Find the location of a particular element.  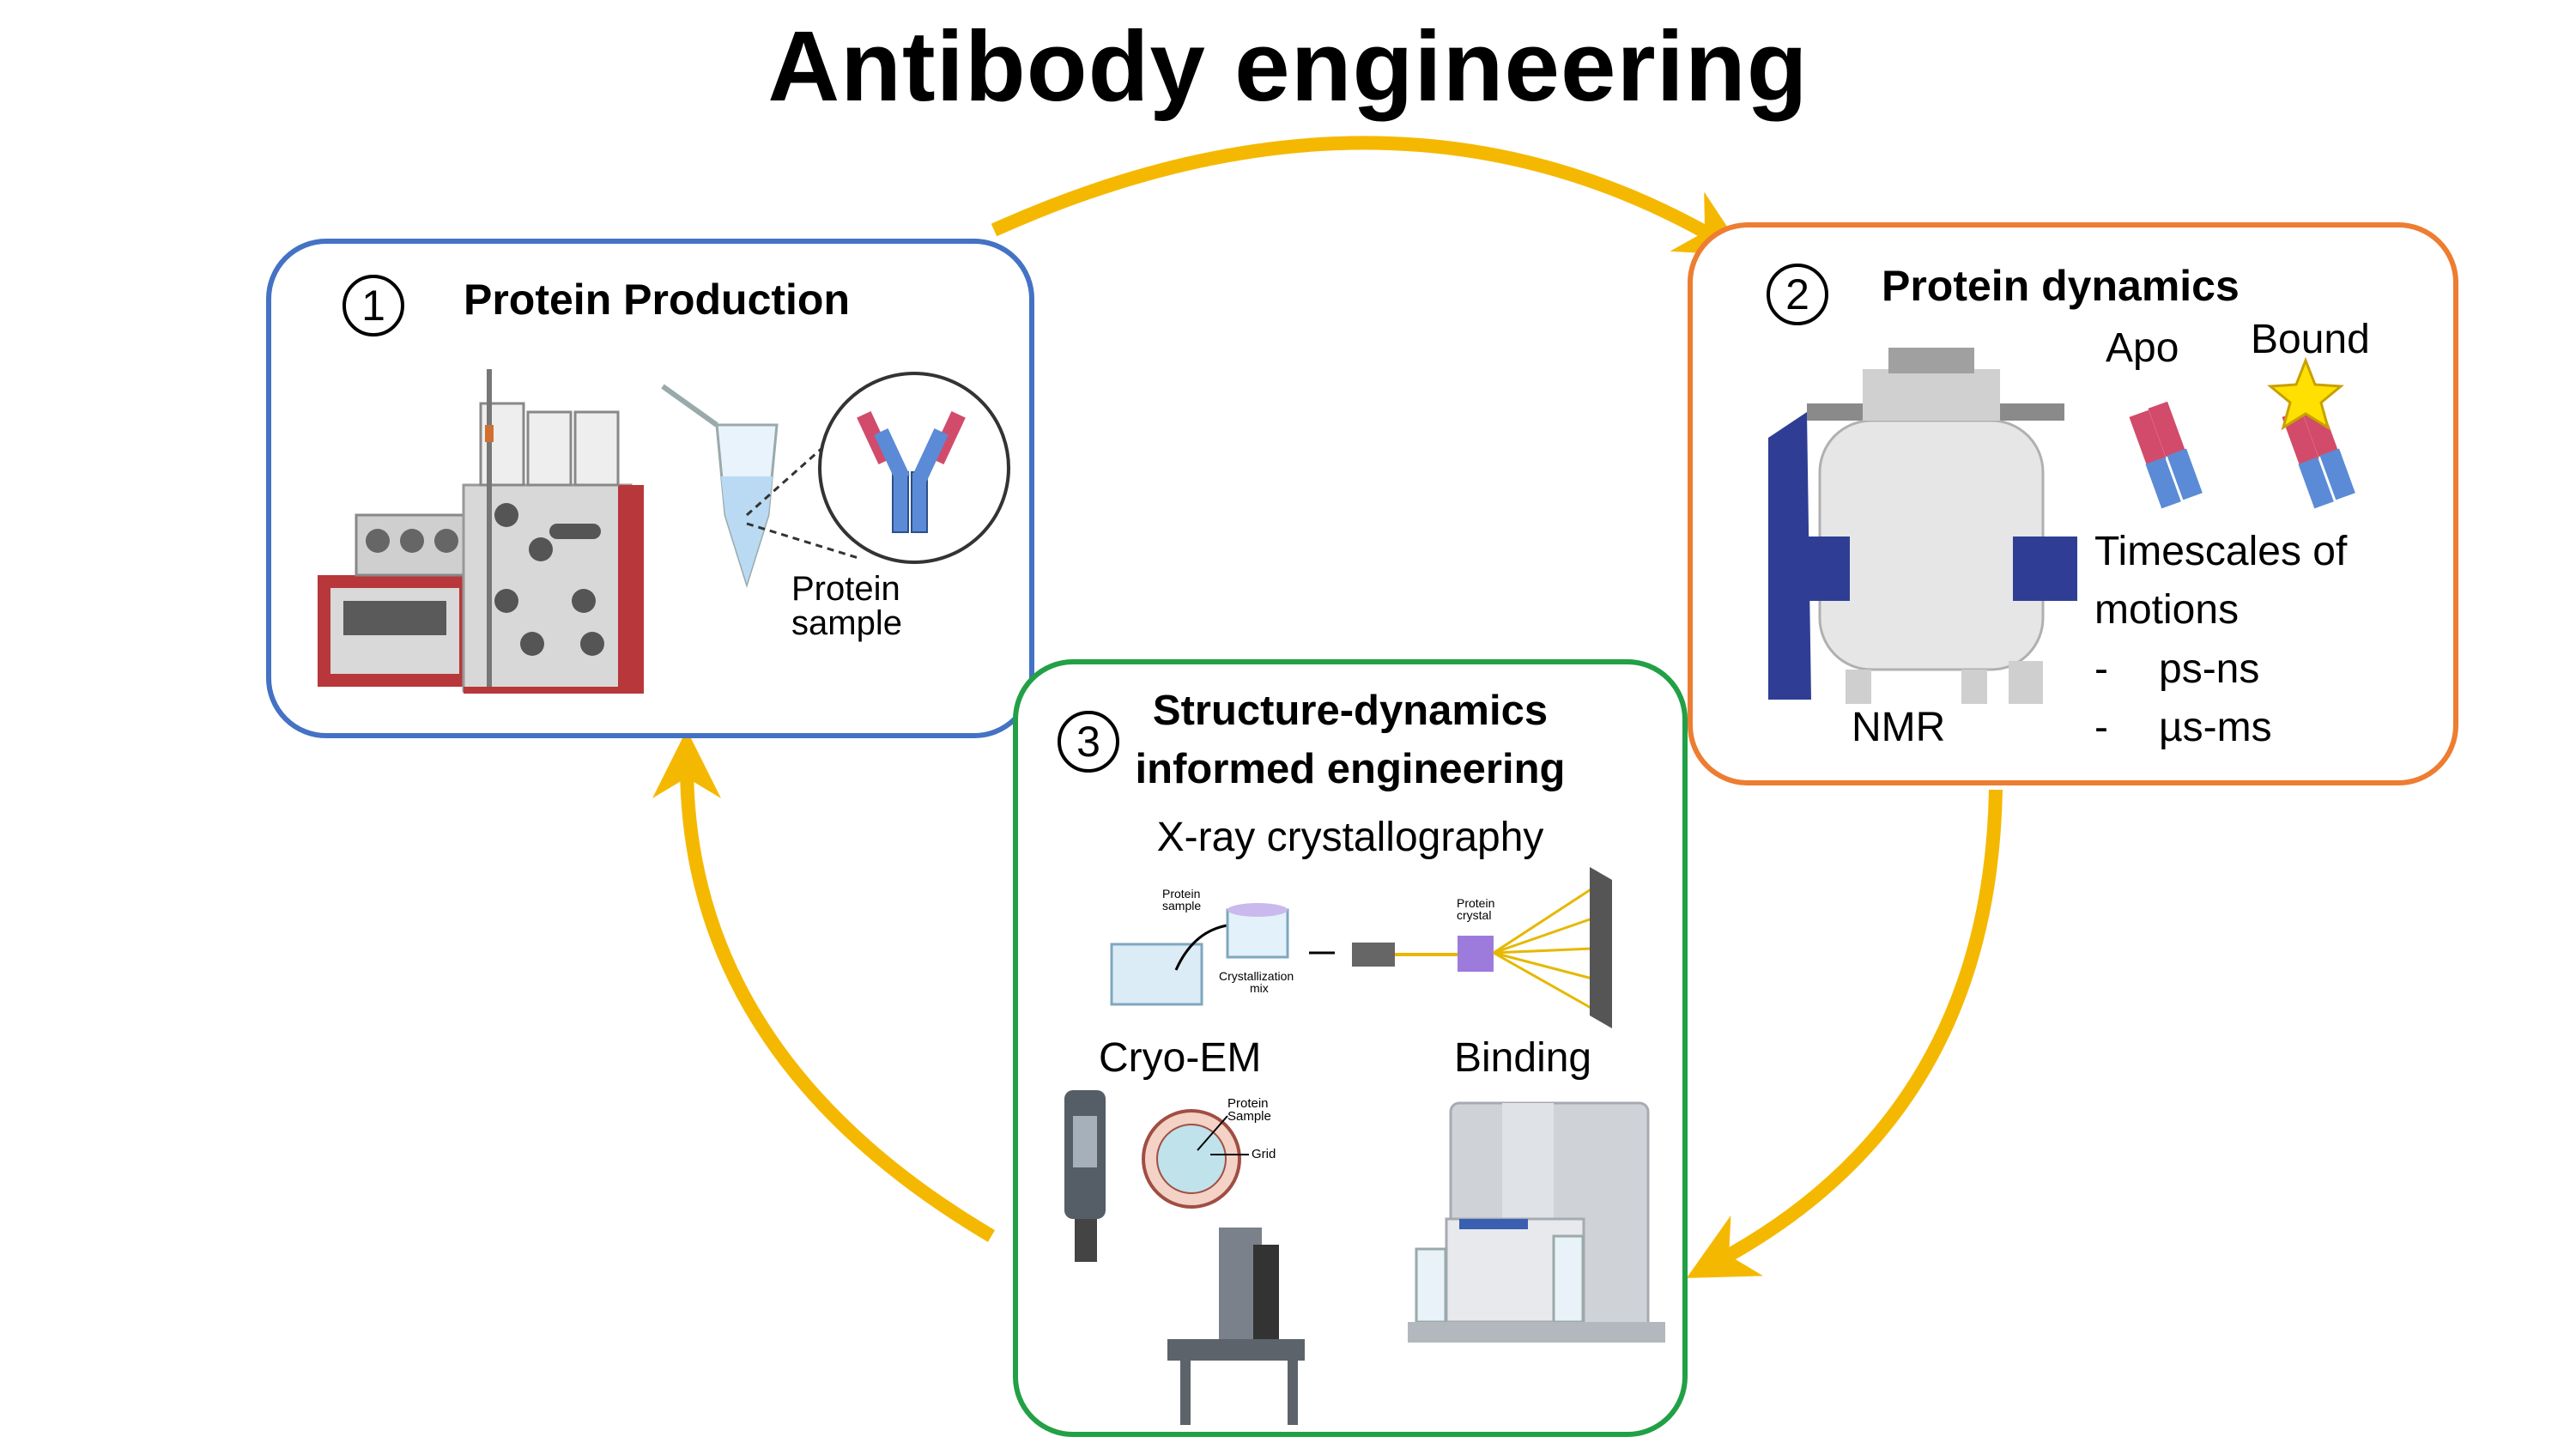

apo-label: Apo is located at coordinates (2142, 348).